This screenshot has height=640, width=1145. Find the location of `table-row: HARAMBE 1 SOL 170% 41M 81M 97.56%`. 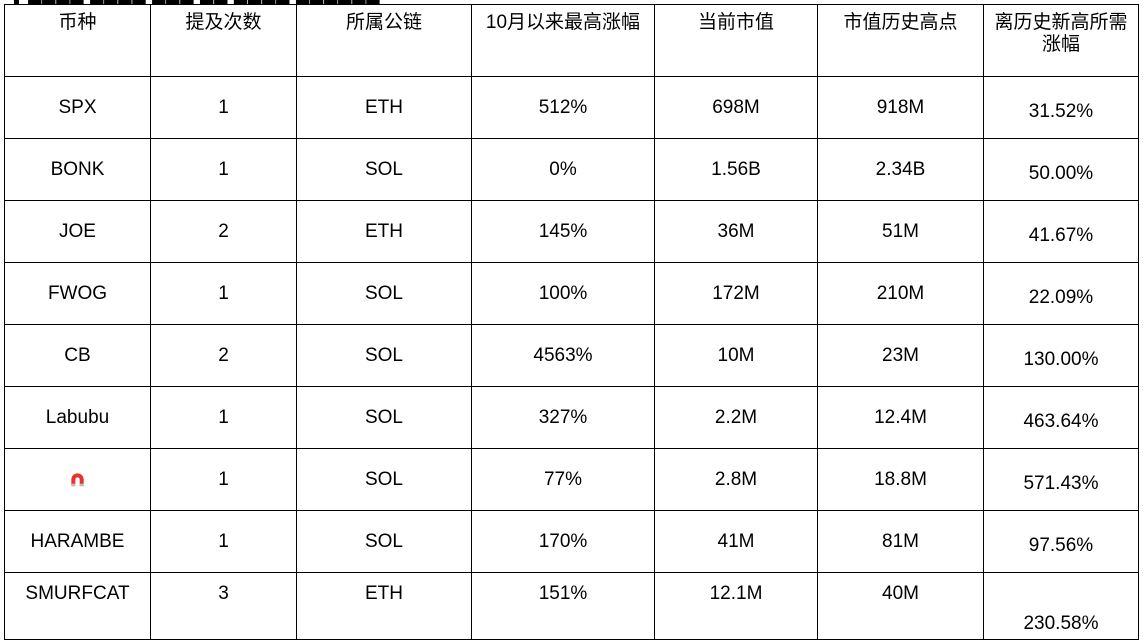

table-row: HARAMBE 1 SOL 170% 41M 81M 97.56% is located at coordinates (571, 541).